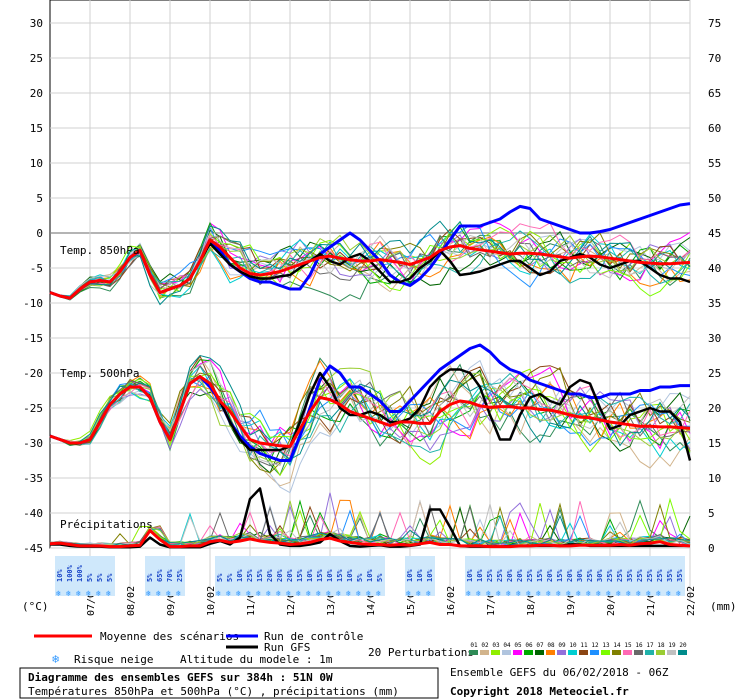  What do you see at coordinates (33, 303) in the screenshot?
I see `left-tick-label: -10` at bounding box center [33, 303].